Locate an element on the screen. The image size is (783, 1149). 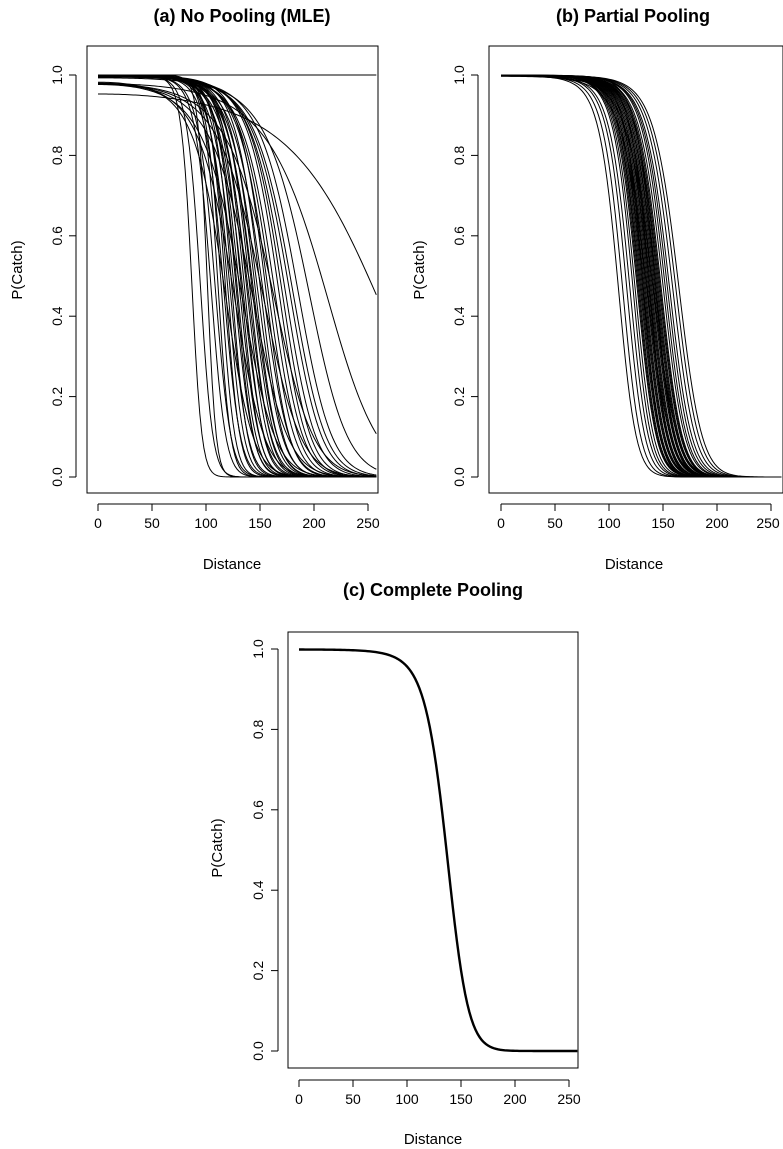
panel-b-plot-frame is located at coordinates (635, 269).